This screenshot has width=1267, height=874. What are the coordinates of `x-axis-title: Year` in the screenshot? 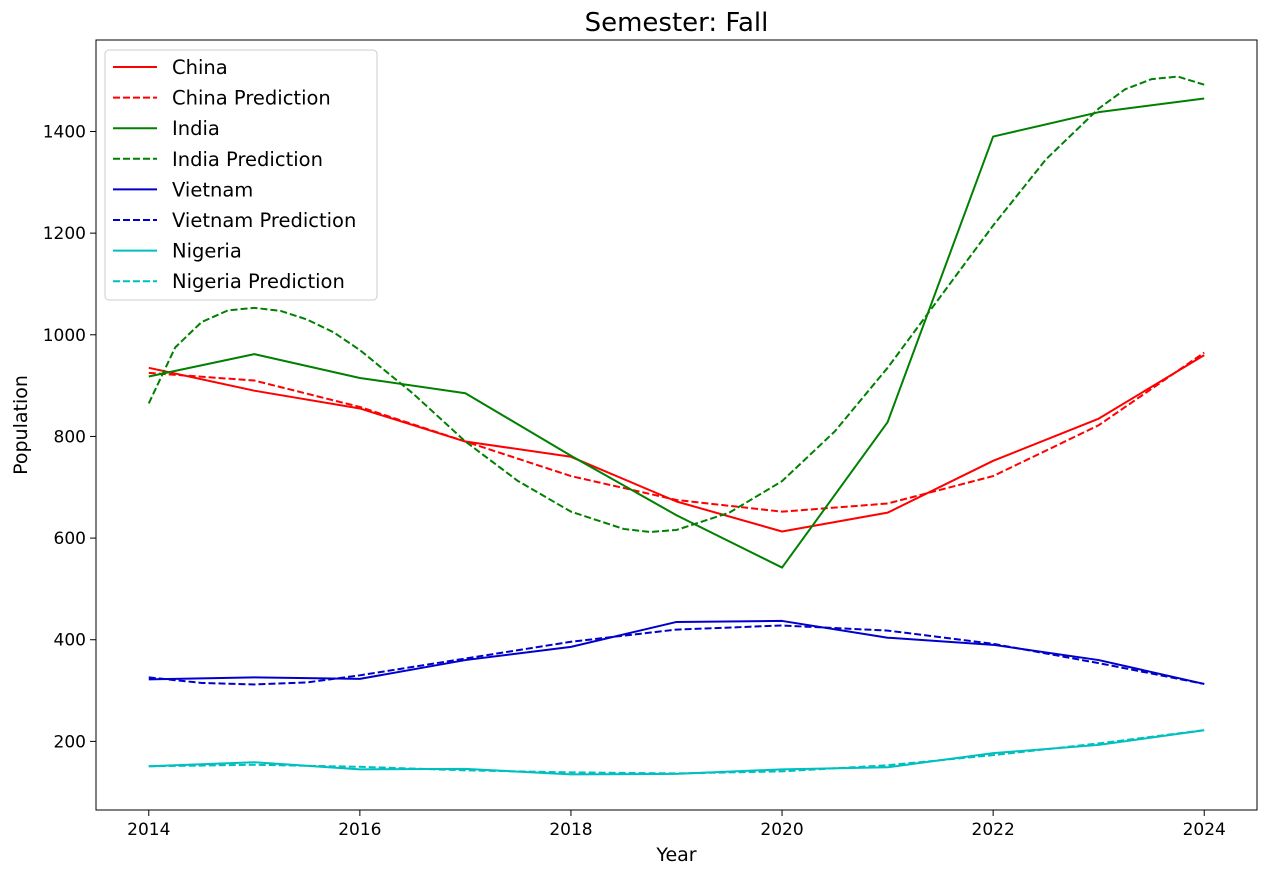 It's located at (675, 855).